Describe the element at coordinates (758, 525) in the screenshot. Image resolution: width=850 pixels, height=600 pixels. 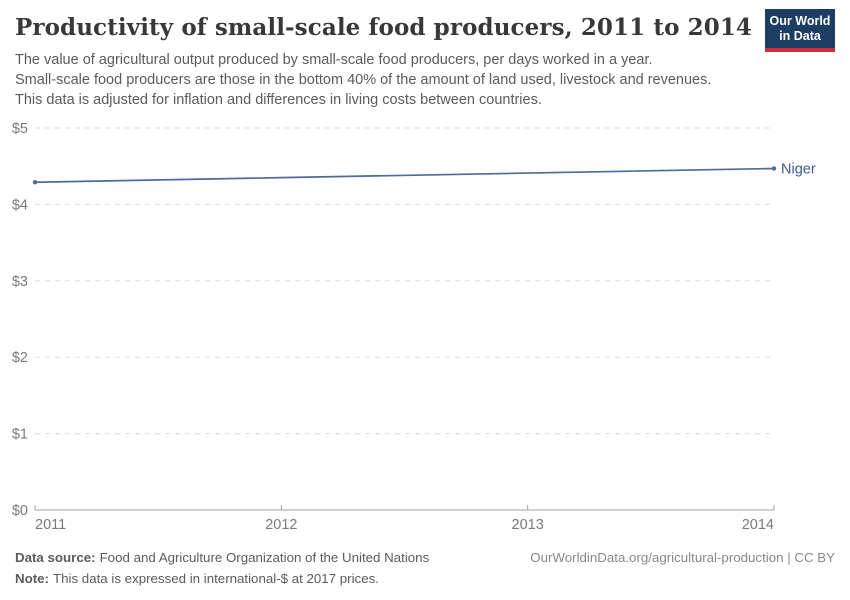
I see `x-tick-label: 2014` at that location.